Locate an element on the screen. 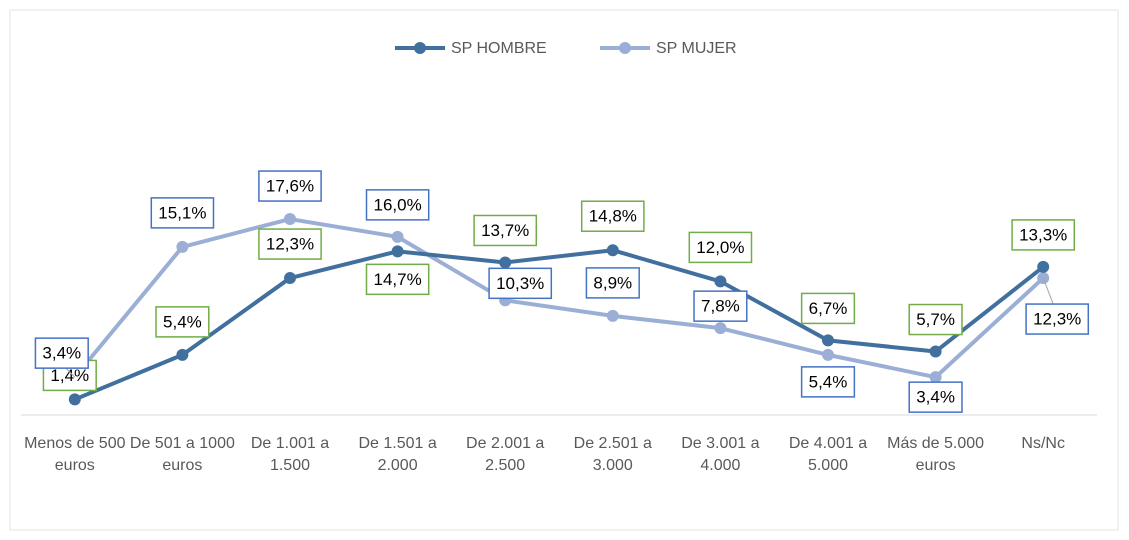  data-label: 14,8% is located at coordinates (613, 216).